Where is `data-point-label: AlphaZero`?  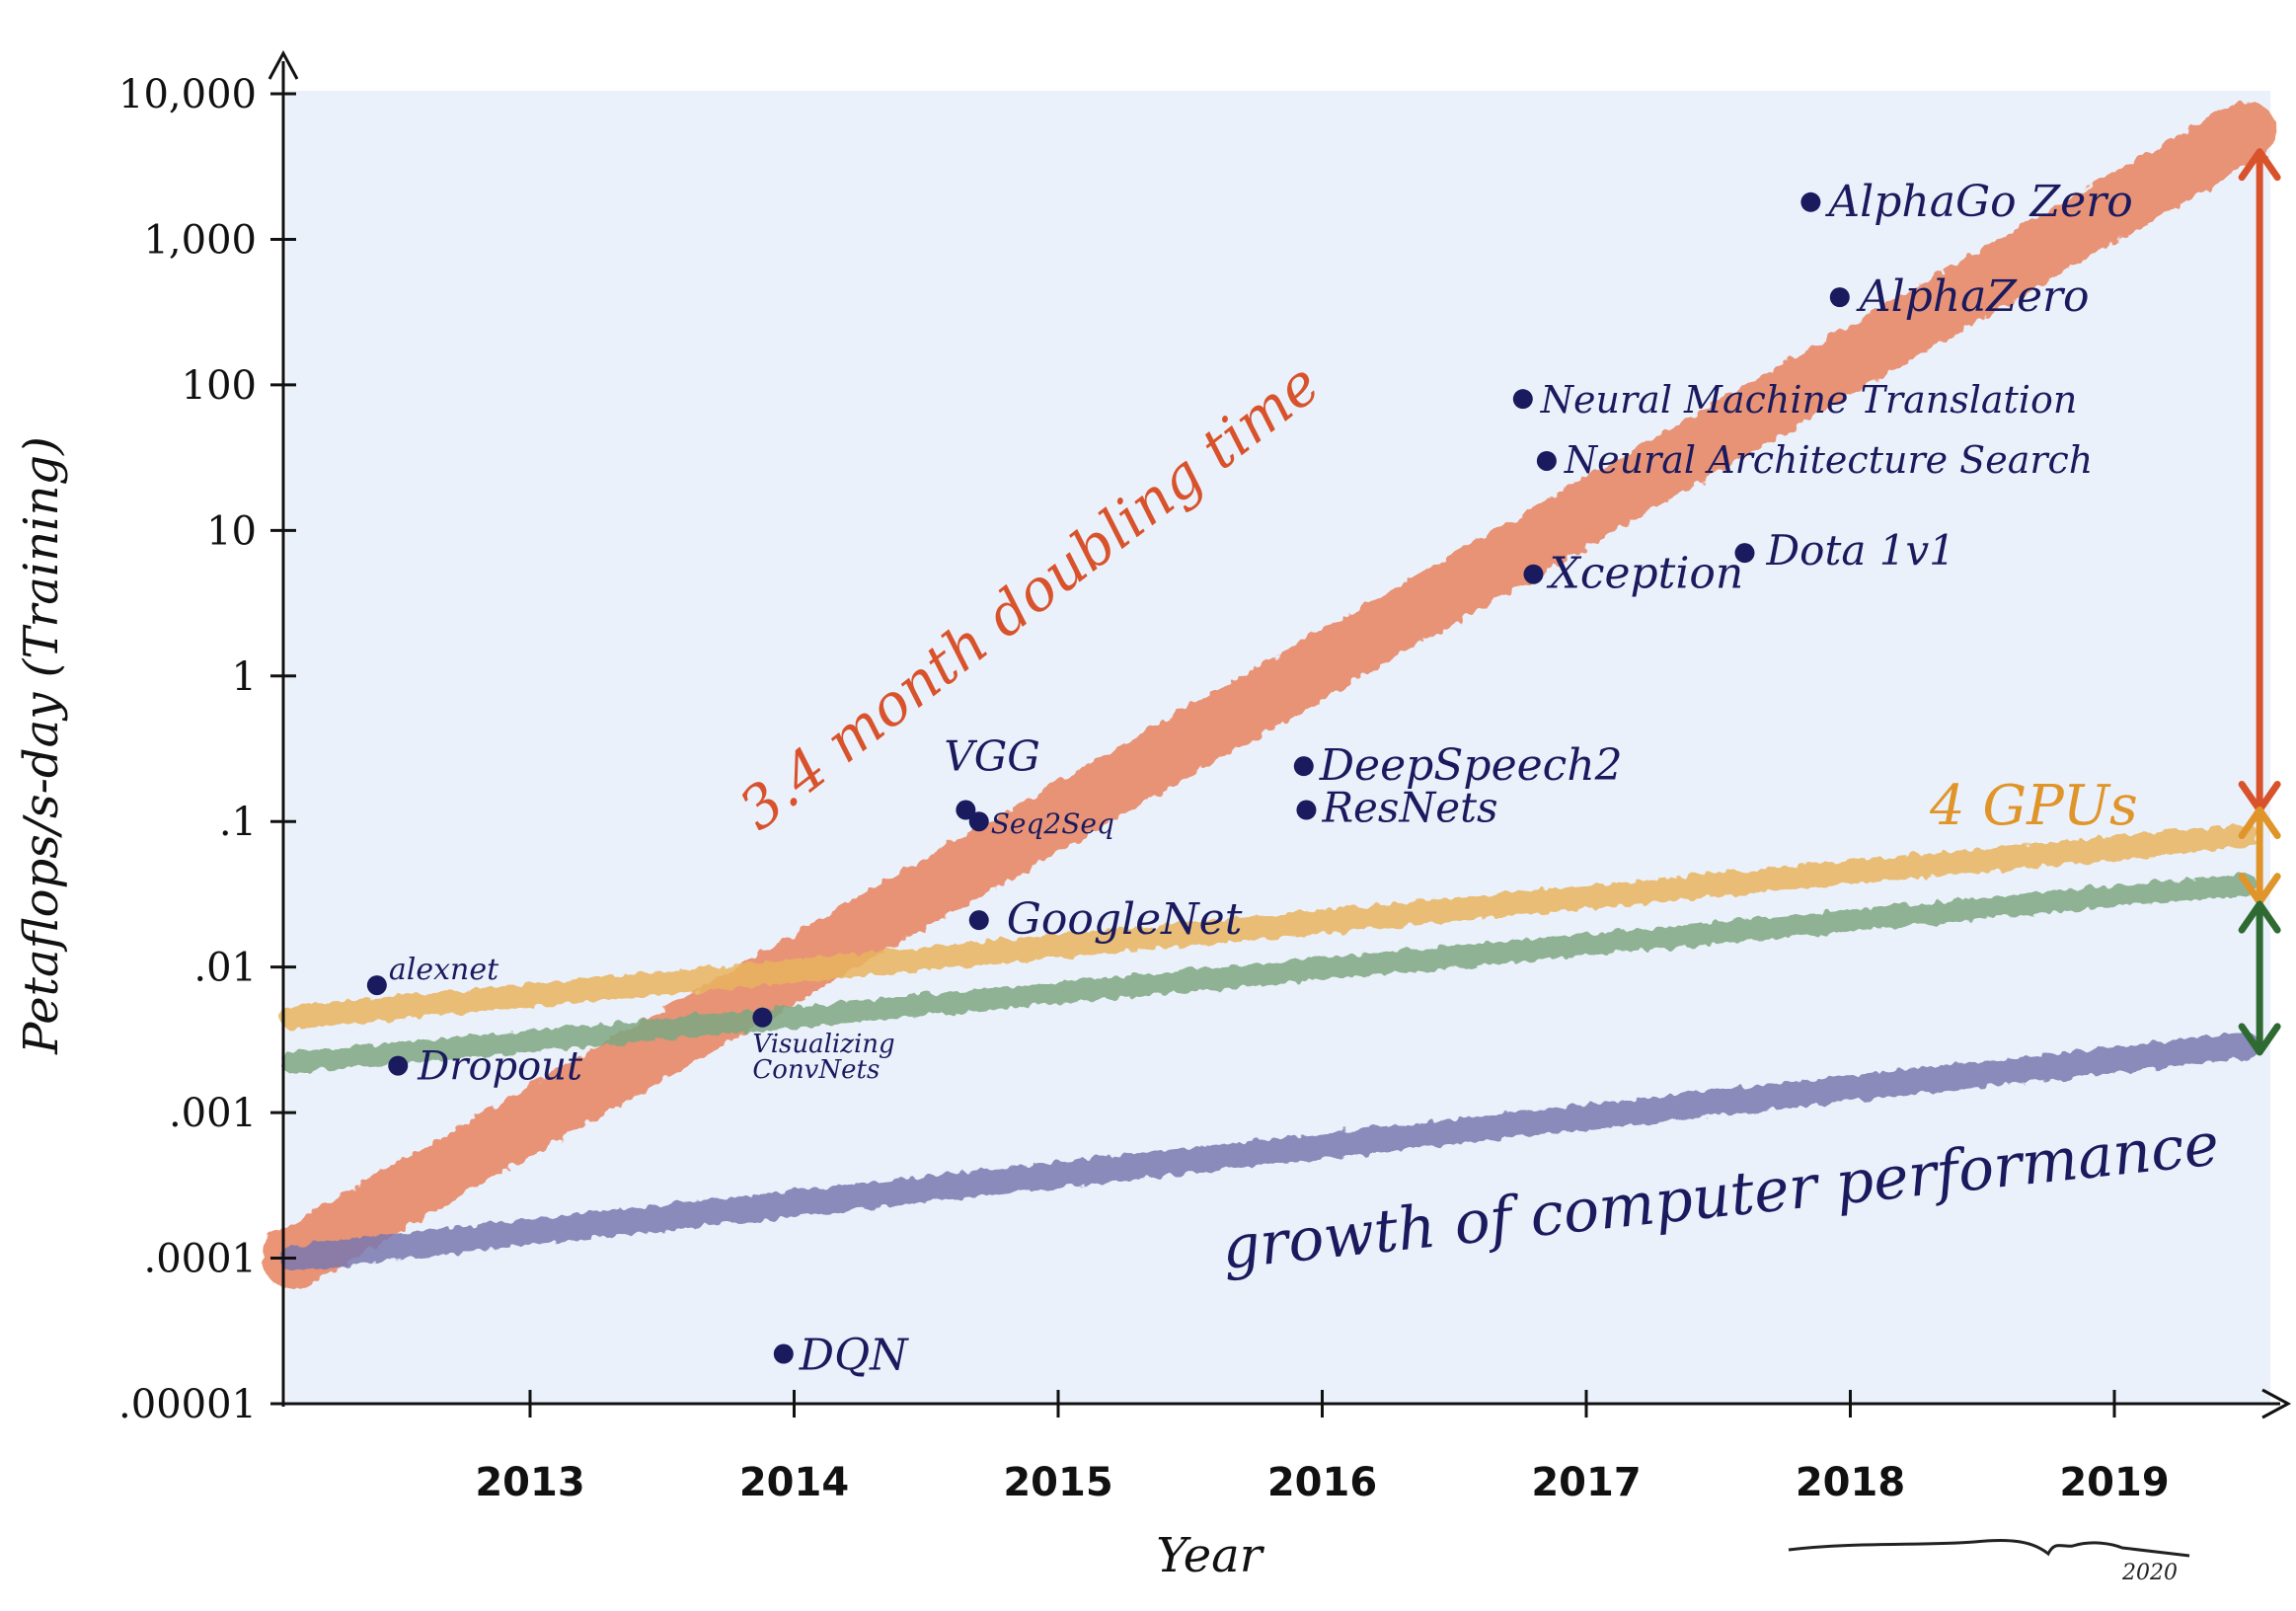
data-point-label: AlphaZero is located at coordinates (1973, 296).